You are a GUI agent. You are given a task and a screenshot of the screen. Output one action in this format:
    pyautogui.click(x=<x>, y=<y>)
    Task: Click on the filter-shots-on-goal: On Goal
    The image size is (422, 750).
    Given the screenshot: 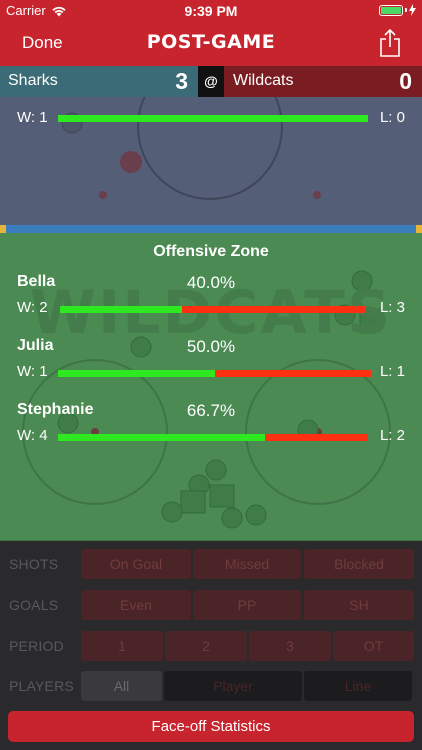 What is the action you would take?
    pyautogui.click(x=136, y=564)
    